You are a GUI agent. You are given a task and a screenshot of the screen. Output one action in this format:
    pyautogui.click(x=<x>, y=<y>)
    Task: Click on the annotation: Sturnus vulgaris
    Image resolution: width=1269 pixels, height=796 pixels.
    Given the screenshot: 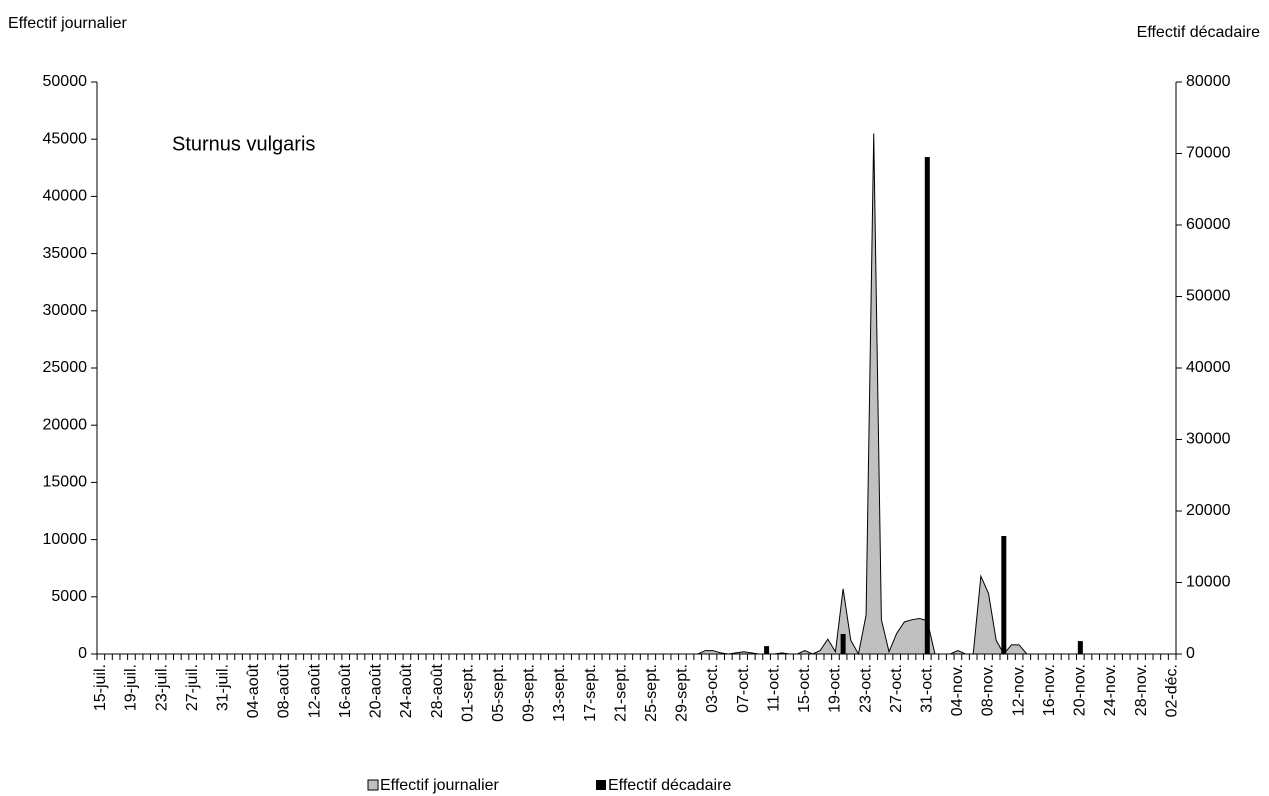 What is the action you would take?
    pyautogui.click(x=243, y=144)
    